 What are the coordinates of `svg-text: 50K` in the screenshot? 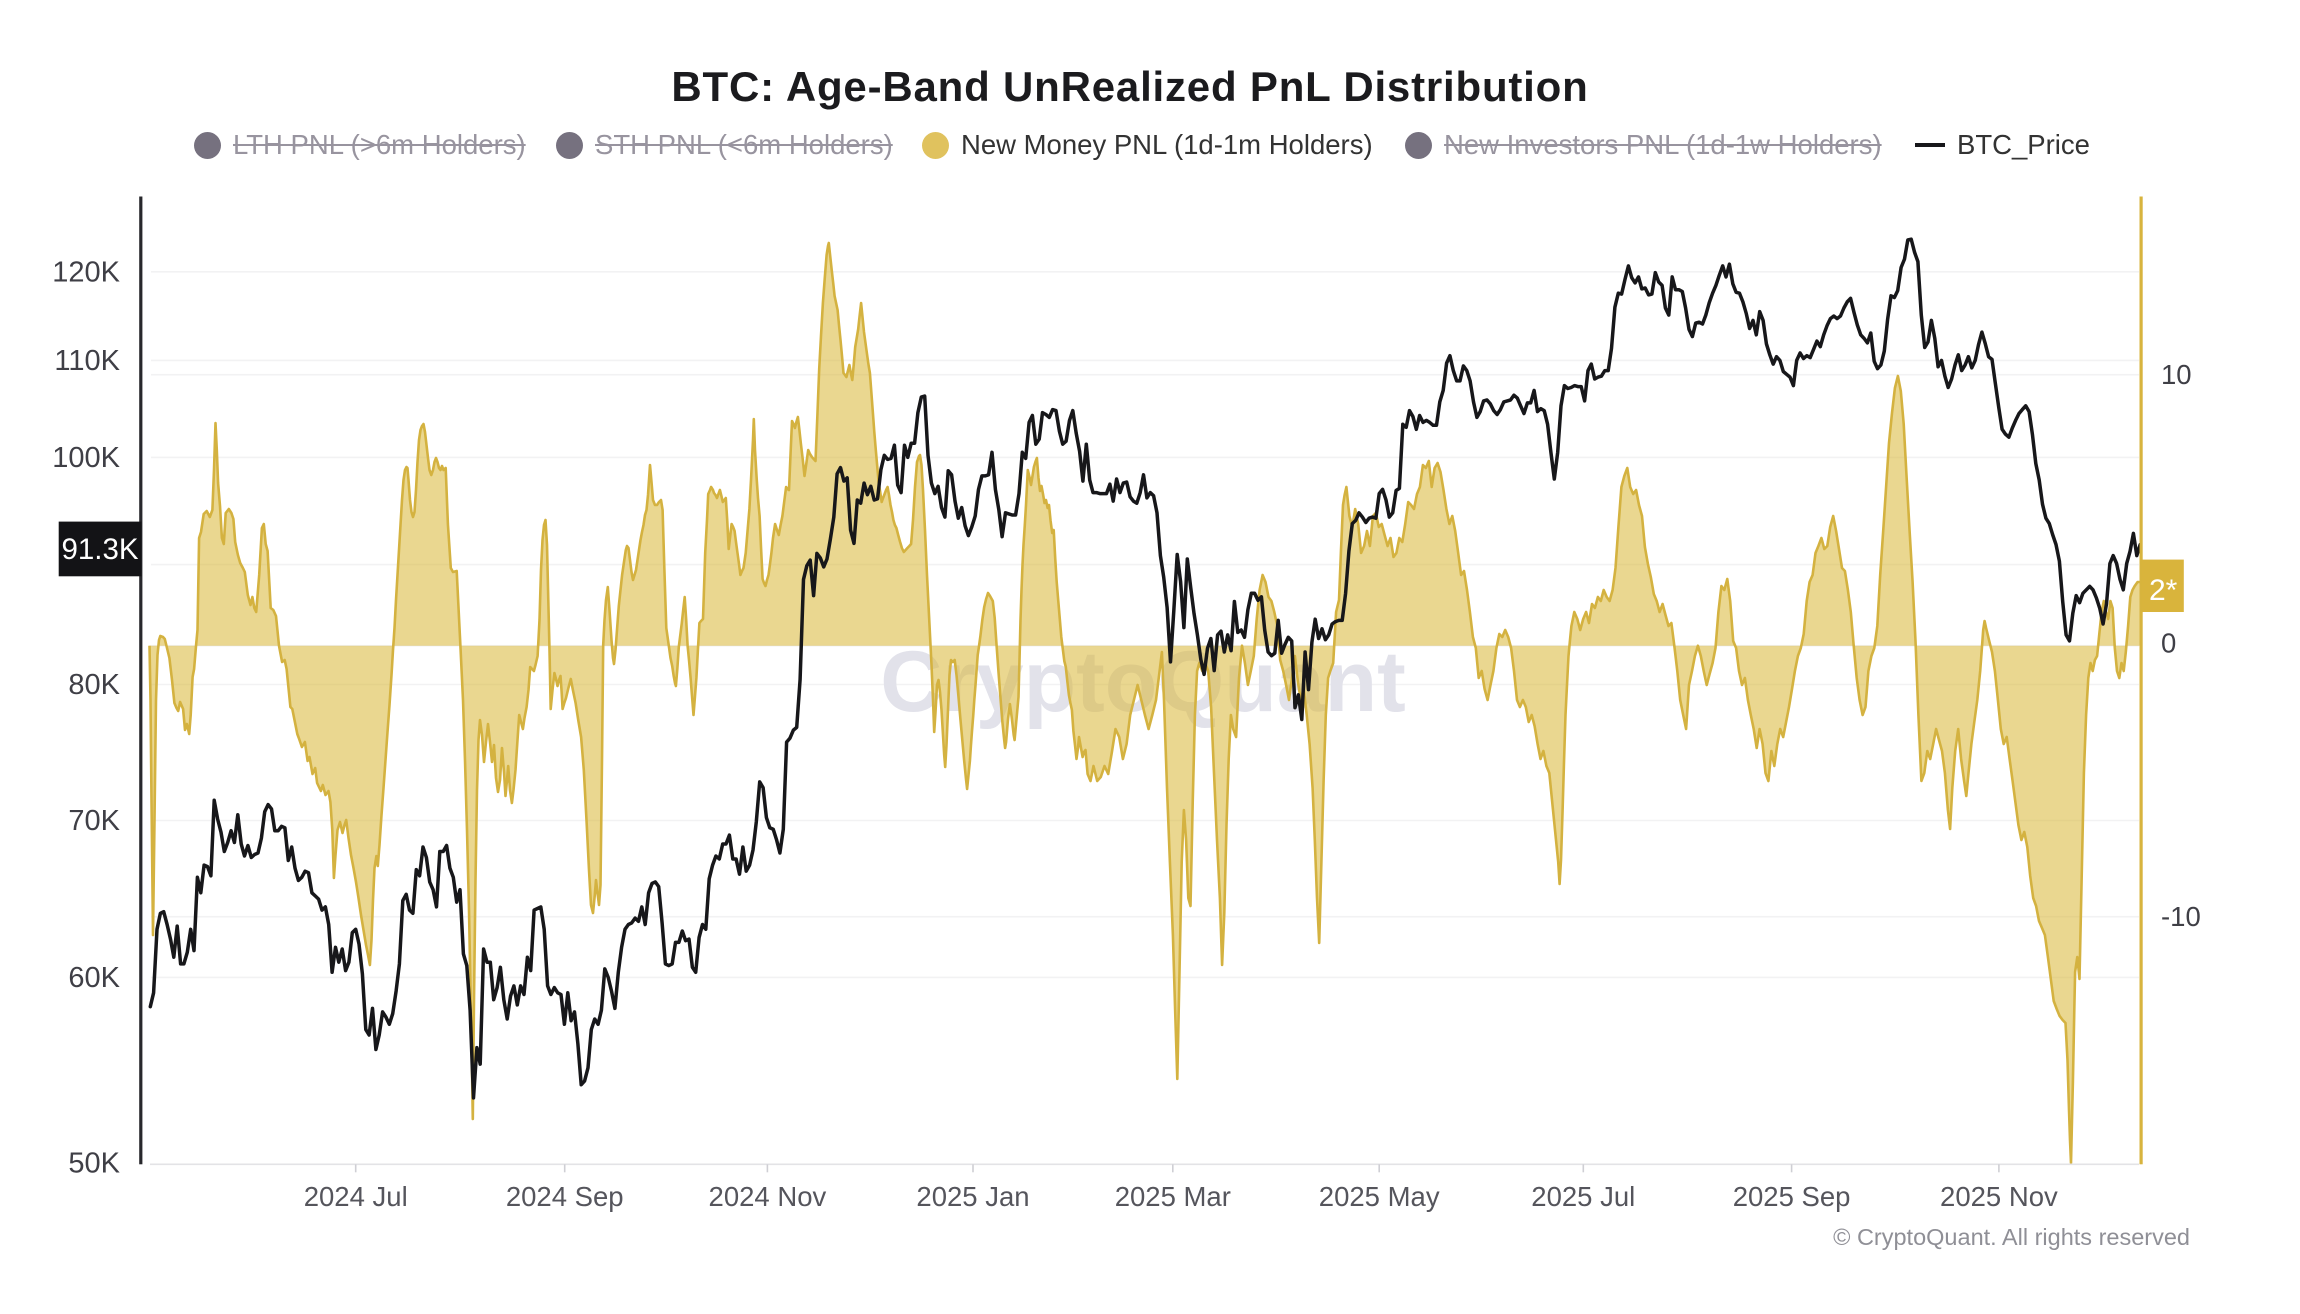 It's located at (94, 1164).